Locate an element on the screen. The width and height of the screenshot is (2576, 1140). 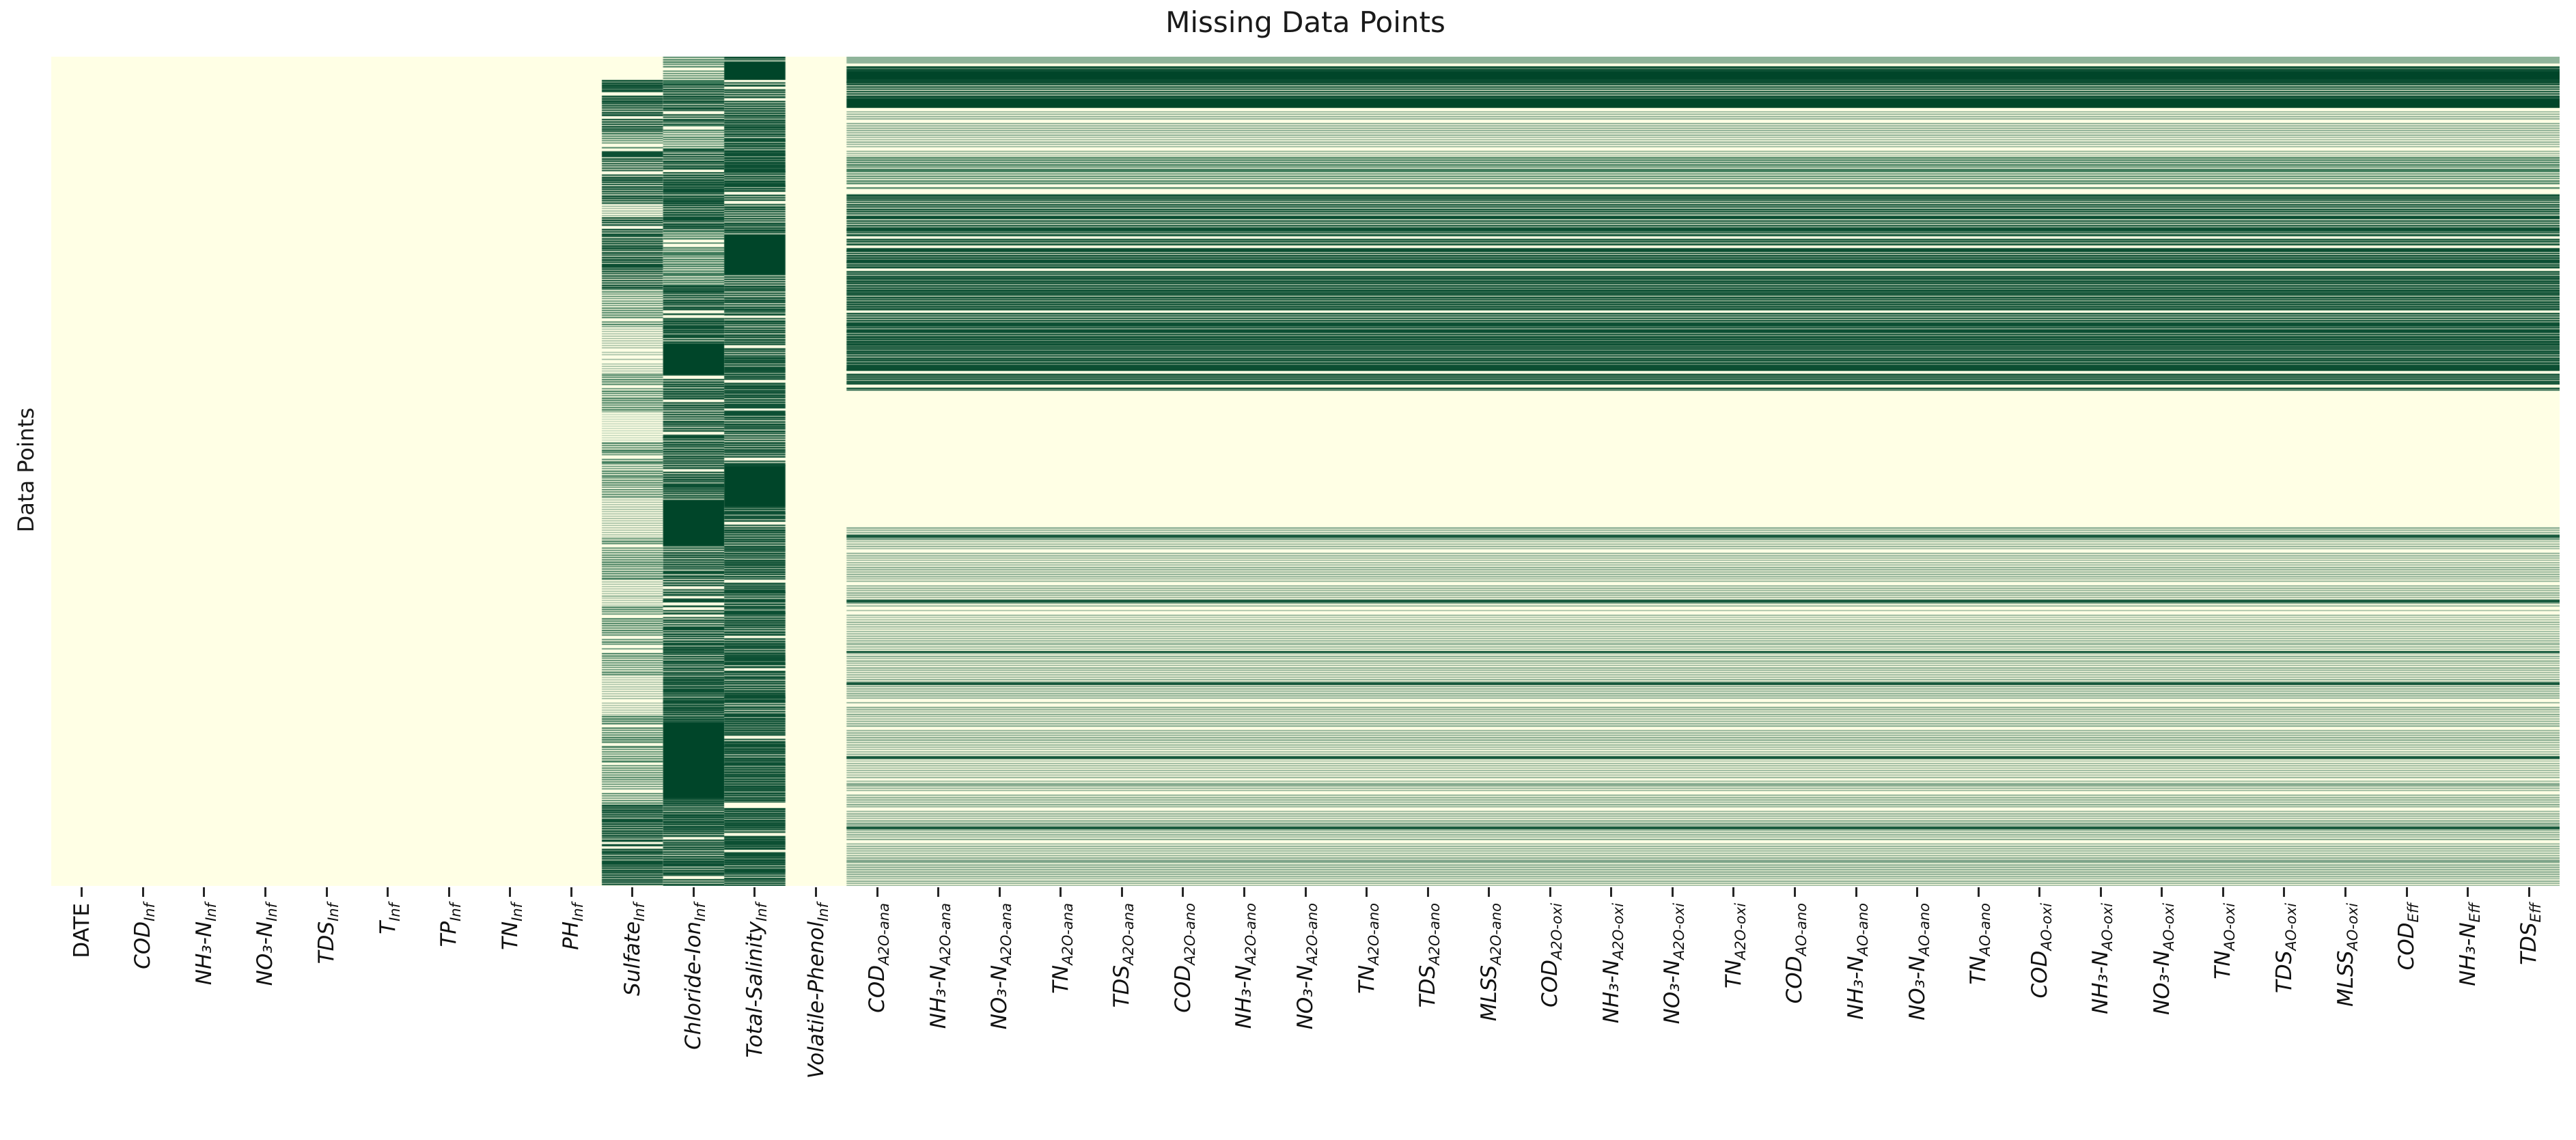
x-tick-label: DATE is located at coordinates (82, 930).